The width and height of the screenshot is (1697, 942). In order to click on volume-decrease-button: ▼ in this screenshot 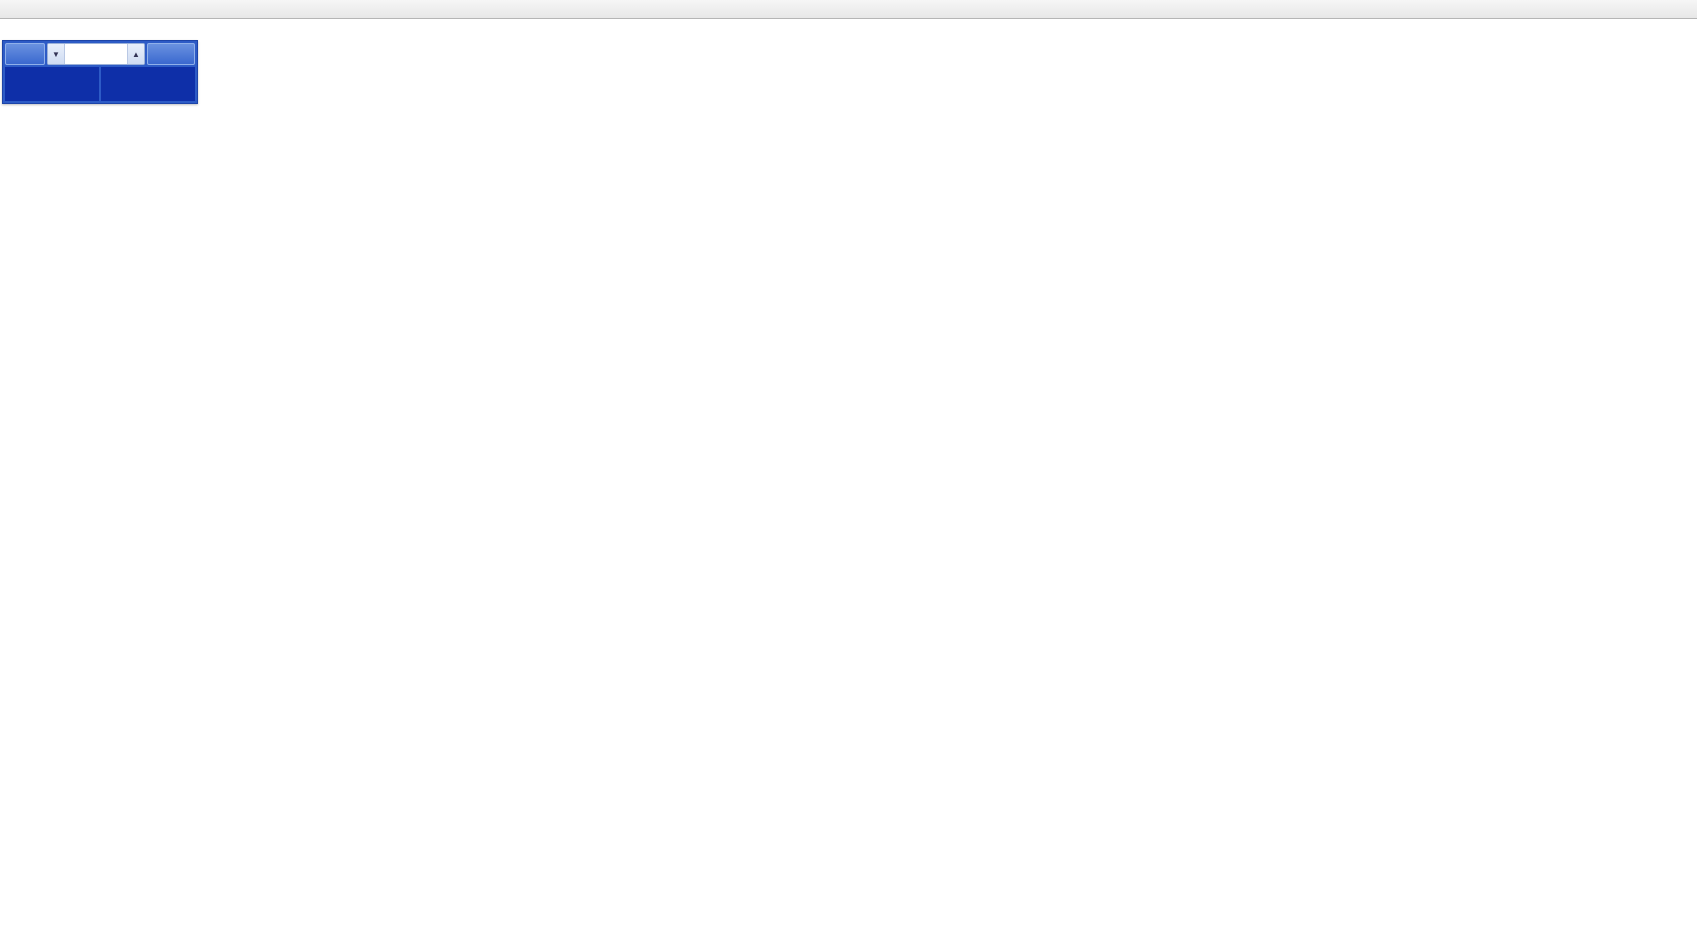, I will do `click(56, 54)`.